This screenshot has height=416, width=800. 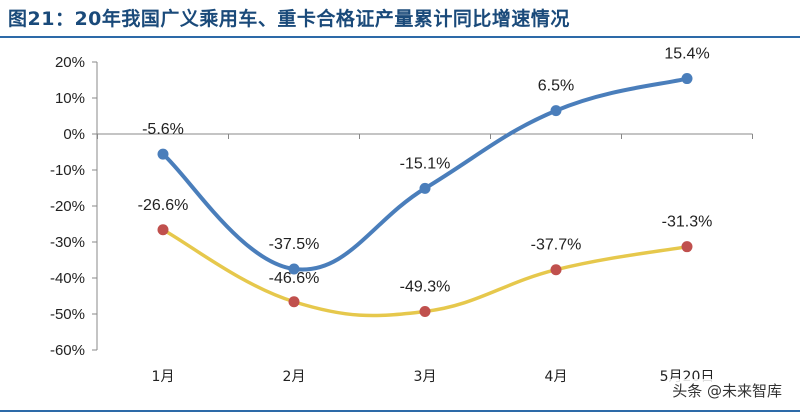 What do you see at coordinates (687, 222) in the screenshot?
I see `series-2-data-label: -31.3%` at bounding box center [687, 222].